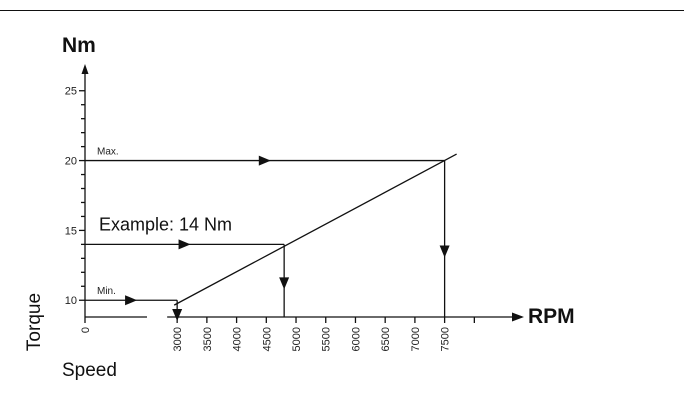 The height and width of the screenshot is (400, 684). What do you see at coordinates (551, 316) in the screenshot?
I see `x-unit-label: RPM` at bounding box center [551, 316].